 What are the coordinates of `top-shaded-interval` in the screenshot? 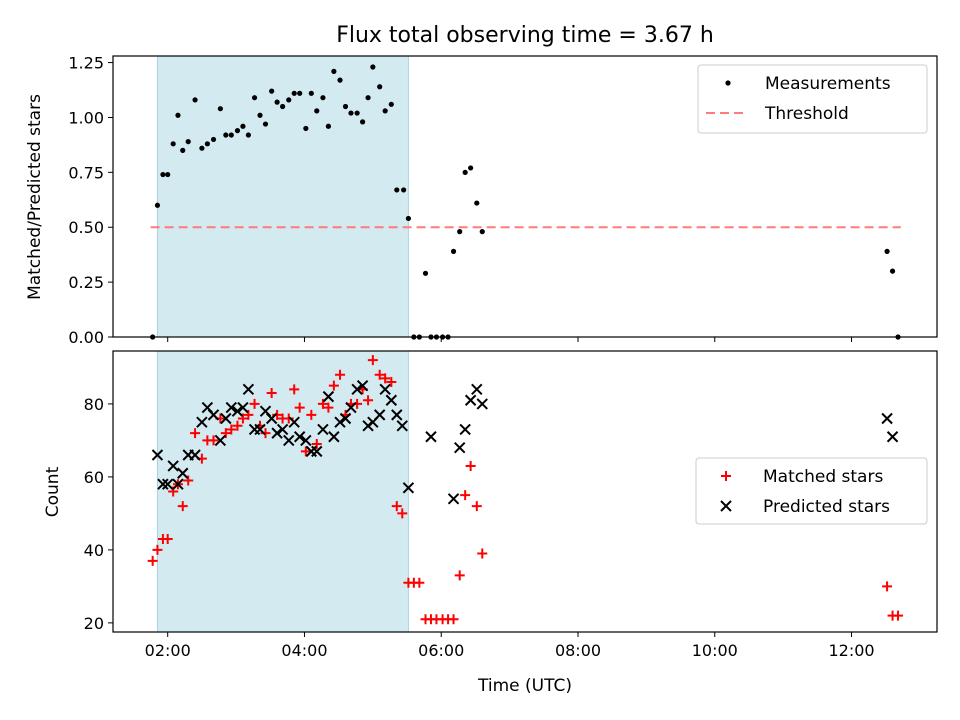 It's located at (282, 196).